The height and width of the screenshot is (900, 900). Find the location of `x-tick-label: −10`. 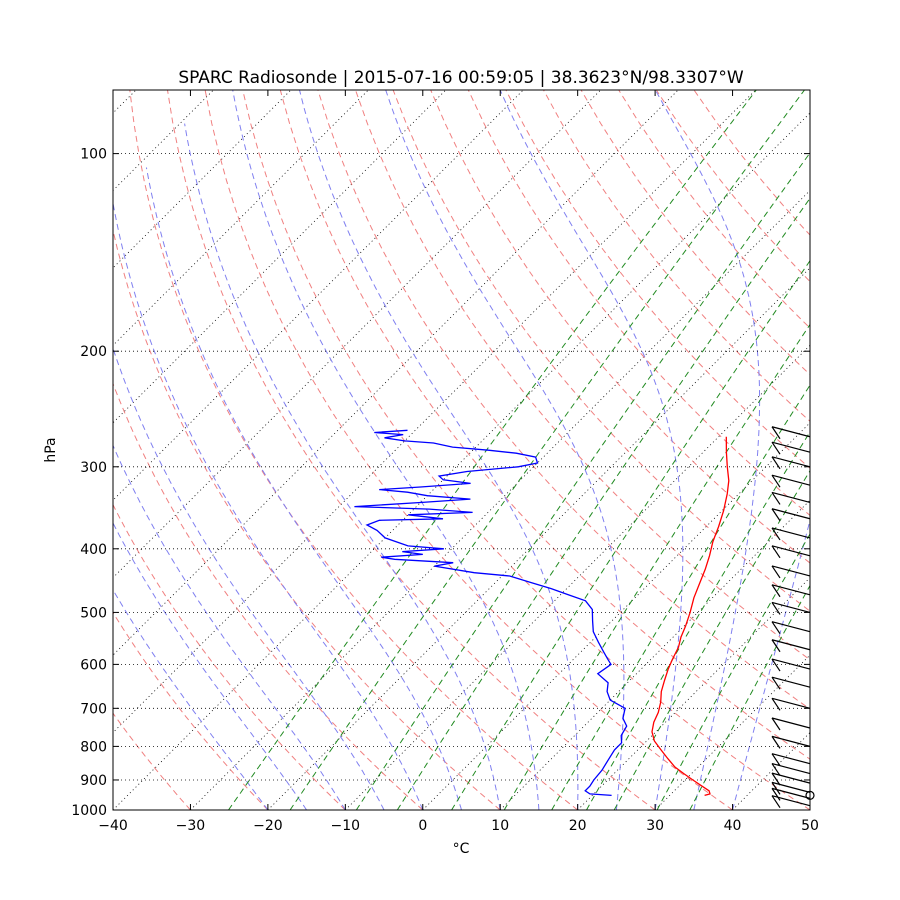

x-tick-label: −10 is located at coordinates (346, 826).